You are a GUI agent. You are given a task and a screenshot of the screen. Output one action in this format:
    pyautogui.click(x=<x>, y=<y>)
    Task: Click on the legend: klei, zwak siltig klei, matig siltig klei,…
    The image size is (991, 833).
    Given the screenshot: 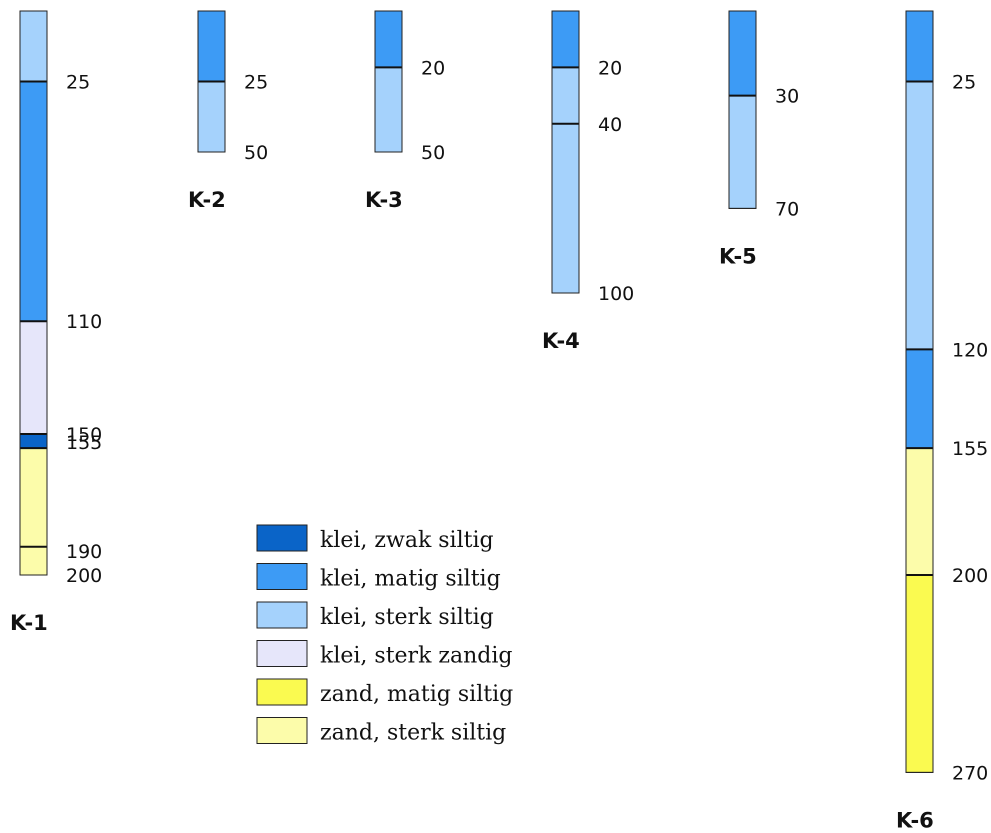 What is the action you would take?
    pyautogui.click(x=384, y=635)
    